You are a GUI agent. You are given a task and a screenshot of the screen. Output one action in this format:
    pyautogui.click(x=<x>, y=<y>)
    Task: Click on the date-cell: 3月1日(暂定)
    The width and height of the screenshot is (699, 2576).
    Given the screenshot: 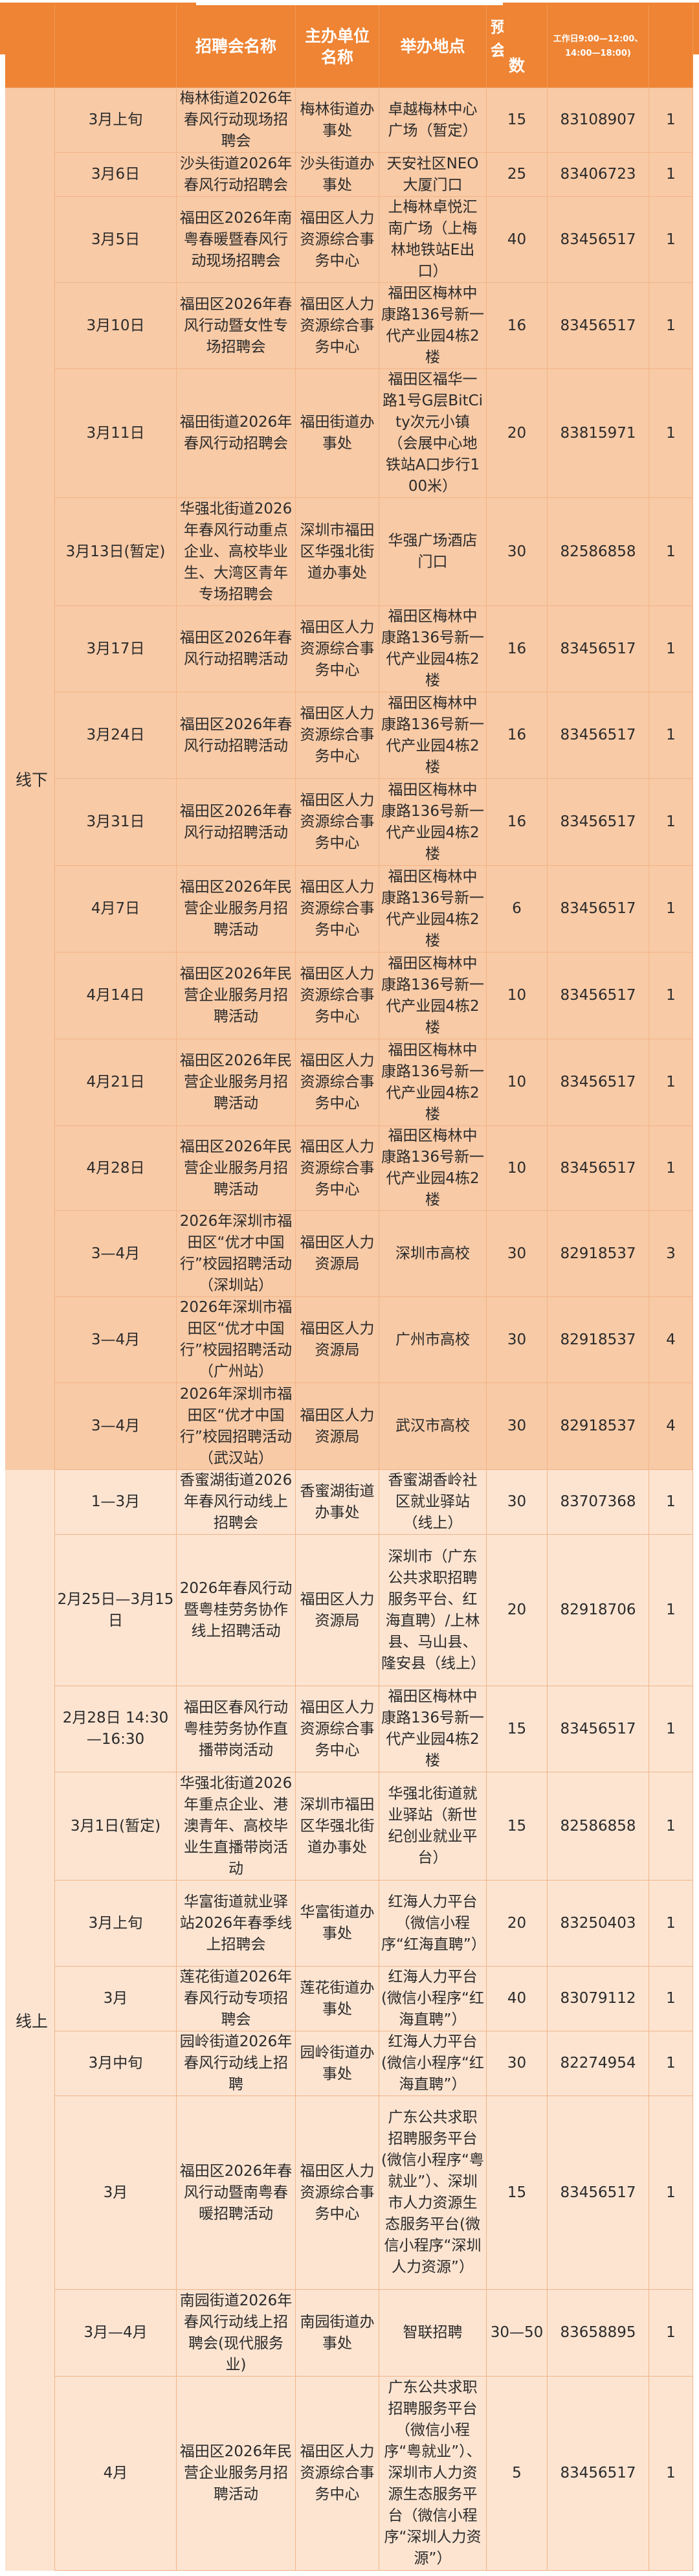 What is the action you would take?
    pyautogui.click(x=116, y=1826)
    